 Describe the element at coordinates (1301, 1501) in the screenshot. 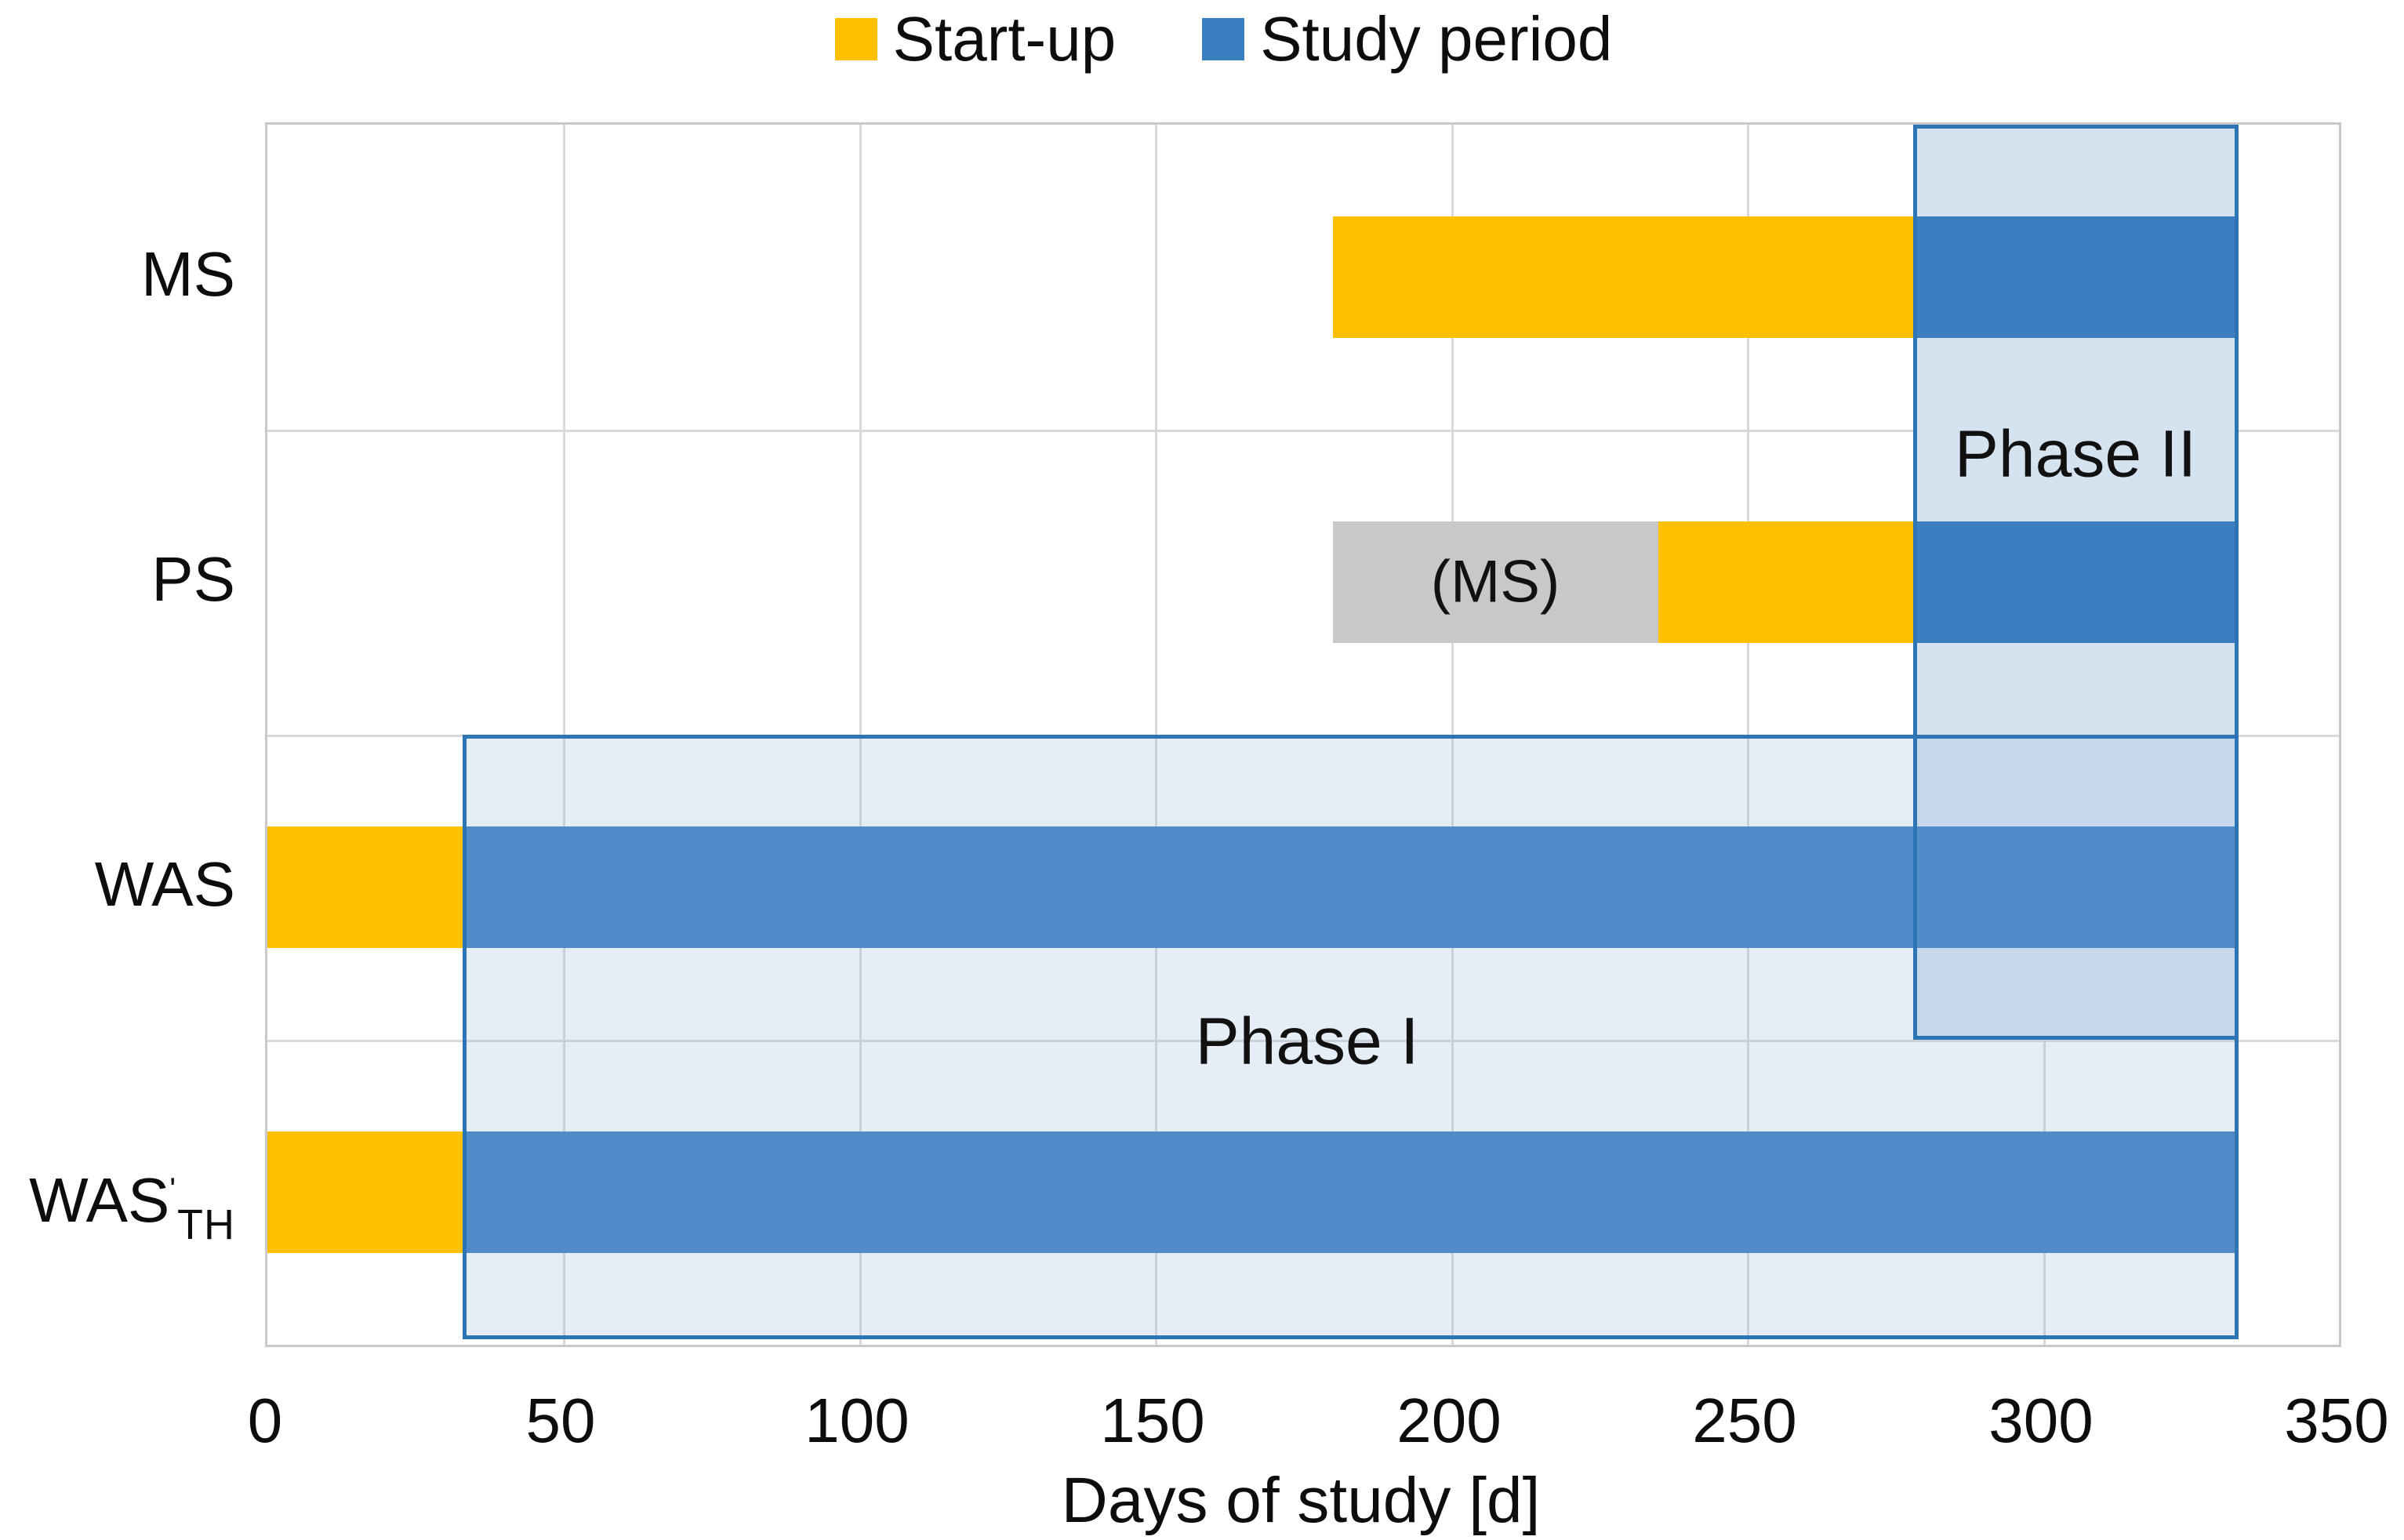

I see `x-axis-title: Days of study [d]` at that location.